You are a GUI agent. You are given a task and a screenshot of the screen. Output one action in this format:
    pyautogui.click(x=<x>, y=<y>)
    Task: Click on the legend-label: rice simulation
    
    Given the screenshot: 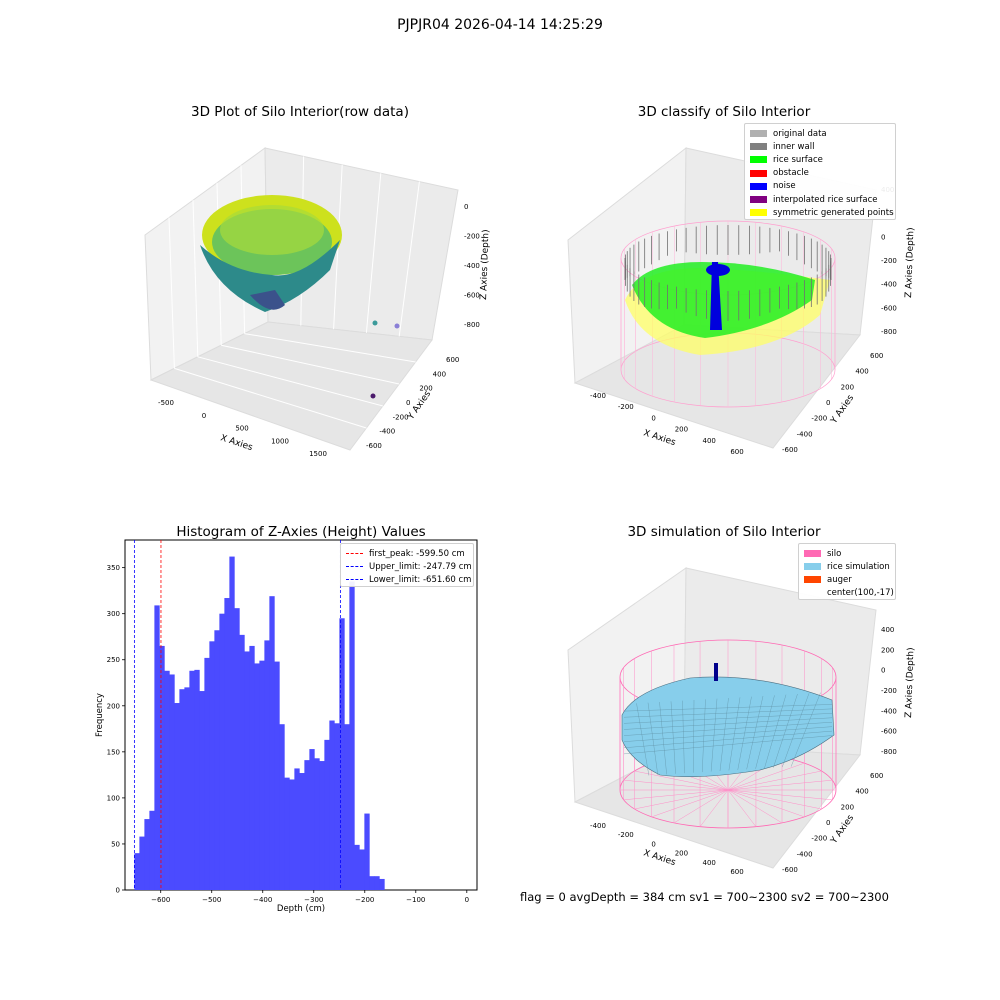 What is the action you would take?
    pyautogui.click(x=858, y=566)
    